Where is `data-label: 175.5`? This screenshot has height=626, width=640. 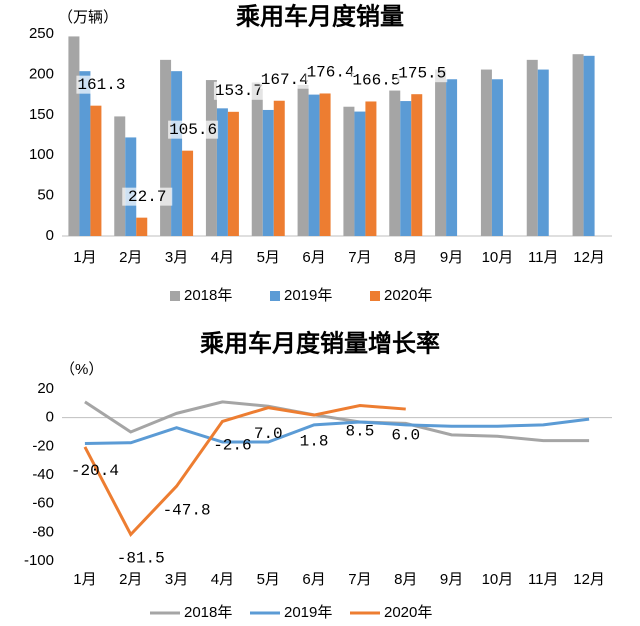
data-label: 175.5 is located at coordinates (422, 73).